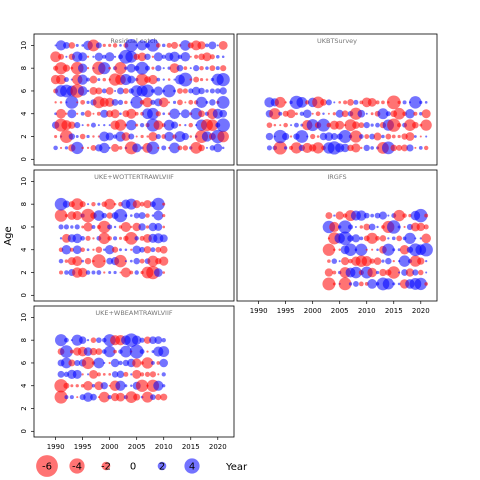 Image resolution: width=480 pixels, height=480 pixels. What do you see at coordinates (111, 238) in the screenshot?
I see `panel-points` at bounding box center [111, 238].